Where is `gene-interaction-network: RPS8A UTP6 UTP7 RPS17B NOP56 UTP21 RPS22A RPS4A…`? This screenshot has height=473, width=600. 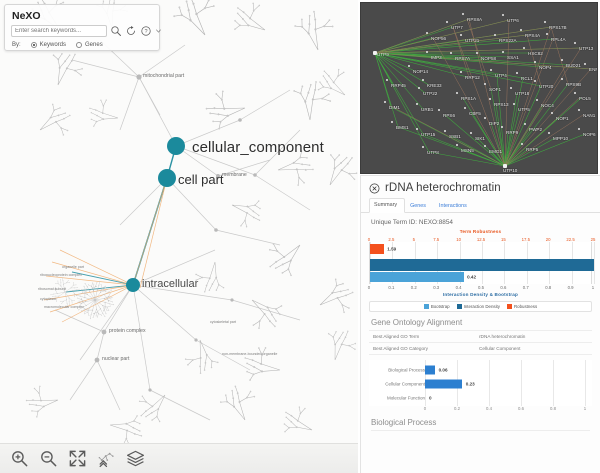
gene-interaction-network: RPS8A UTP6 UTP7 RPS17B NOP56 UTP21 RPS22A RPS4A… is located at coordinates (479, 88).